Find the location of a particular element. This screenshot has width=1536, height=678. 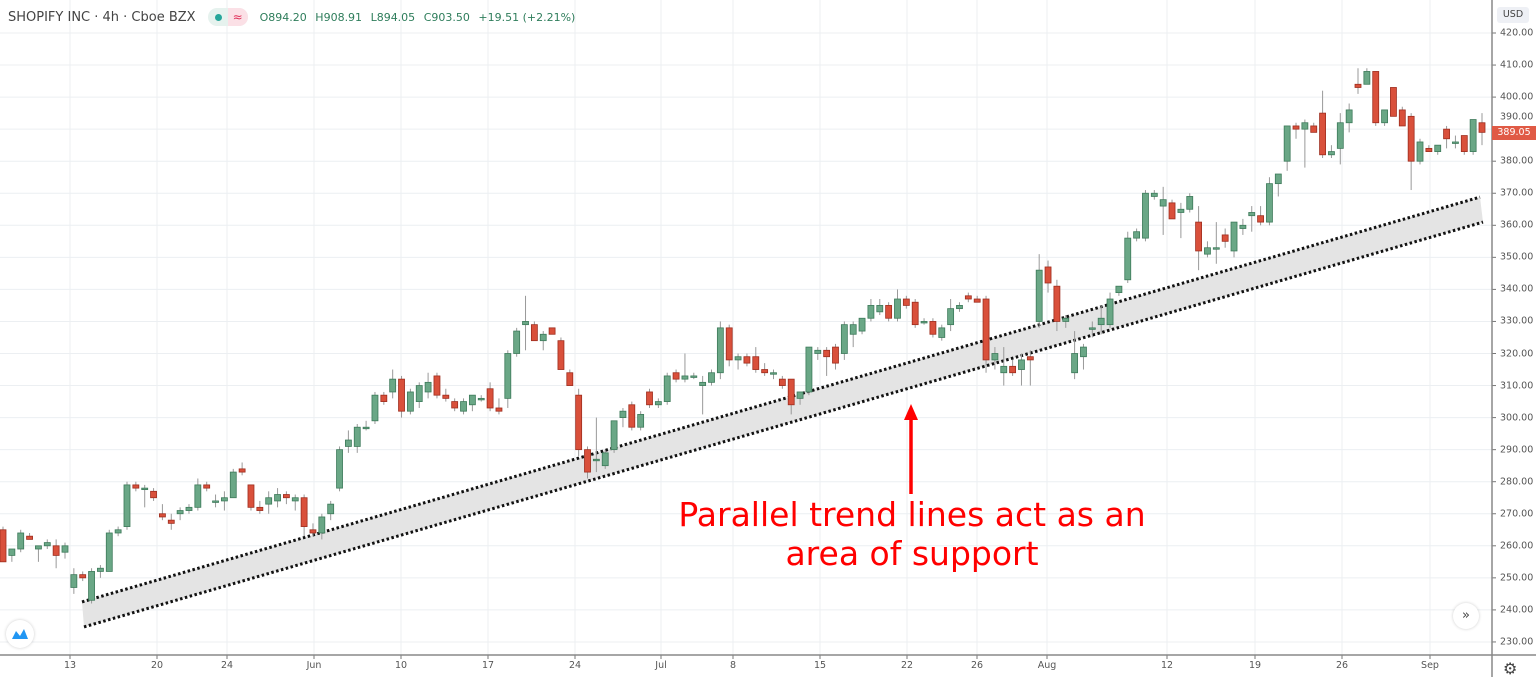

time-tick-label: 19 is located at coordinates (1255, 665).